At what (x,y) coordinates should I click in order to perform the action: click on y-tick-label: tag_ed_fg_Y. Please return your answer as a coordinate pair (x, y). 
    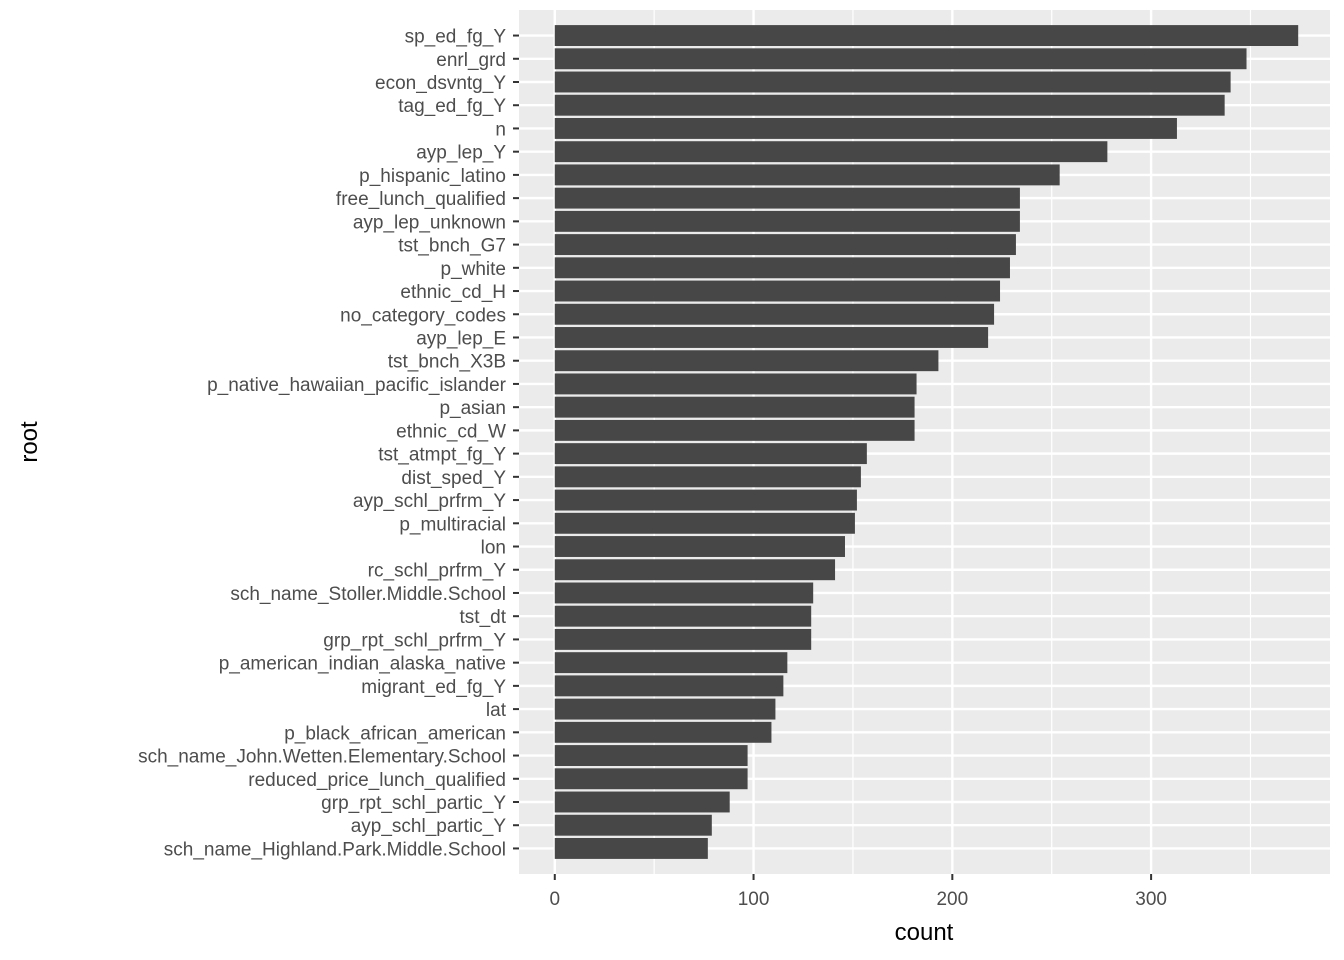
    Looking at the image, I should click on (452, 106).